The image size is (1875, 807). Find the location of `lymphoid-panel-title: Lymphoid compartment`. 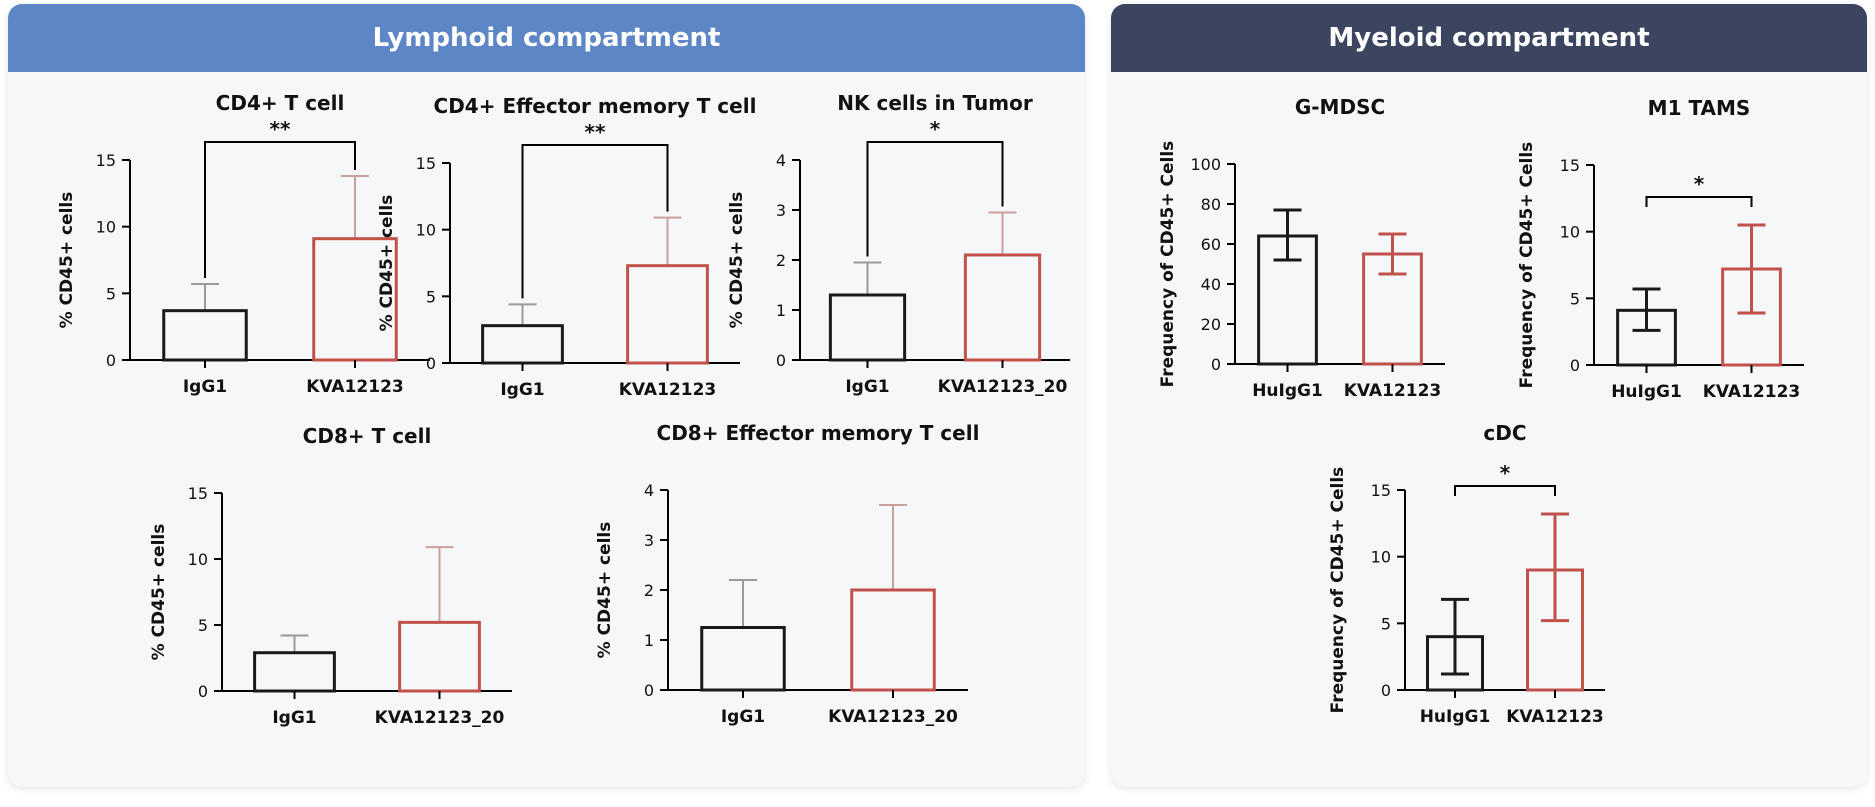

lymphoid-panel-title: Lymphoid compartment is located at coordinates (546, 38).